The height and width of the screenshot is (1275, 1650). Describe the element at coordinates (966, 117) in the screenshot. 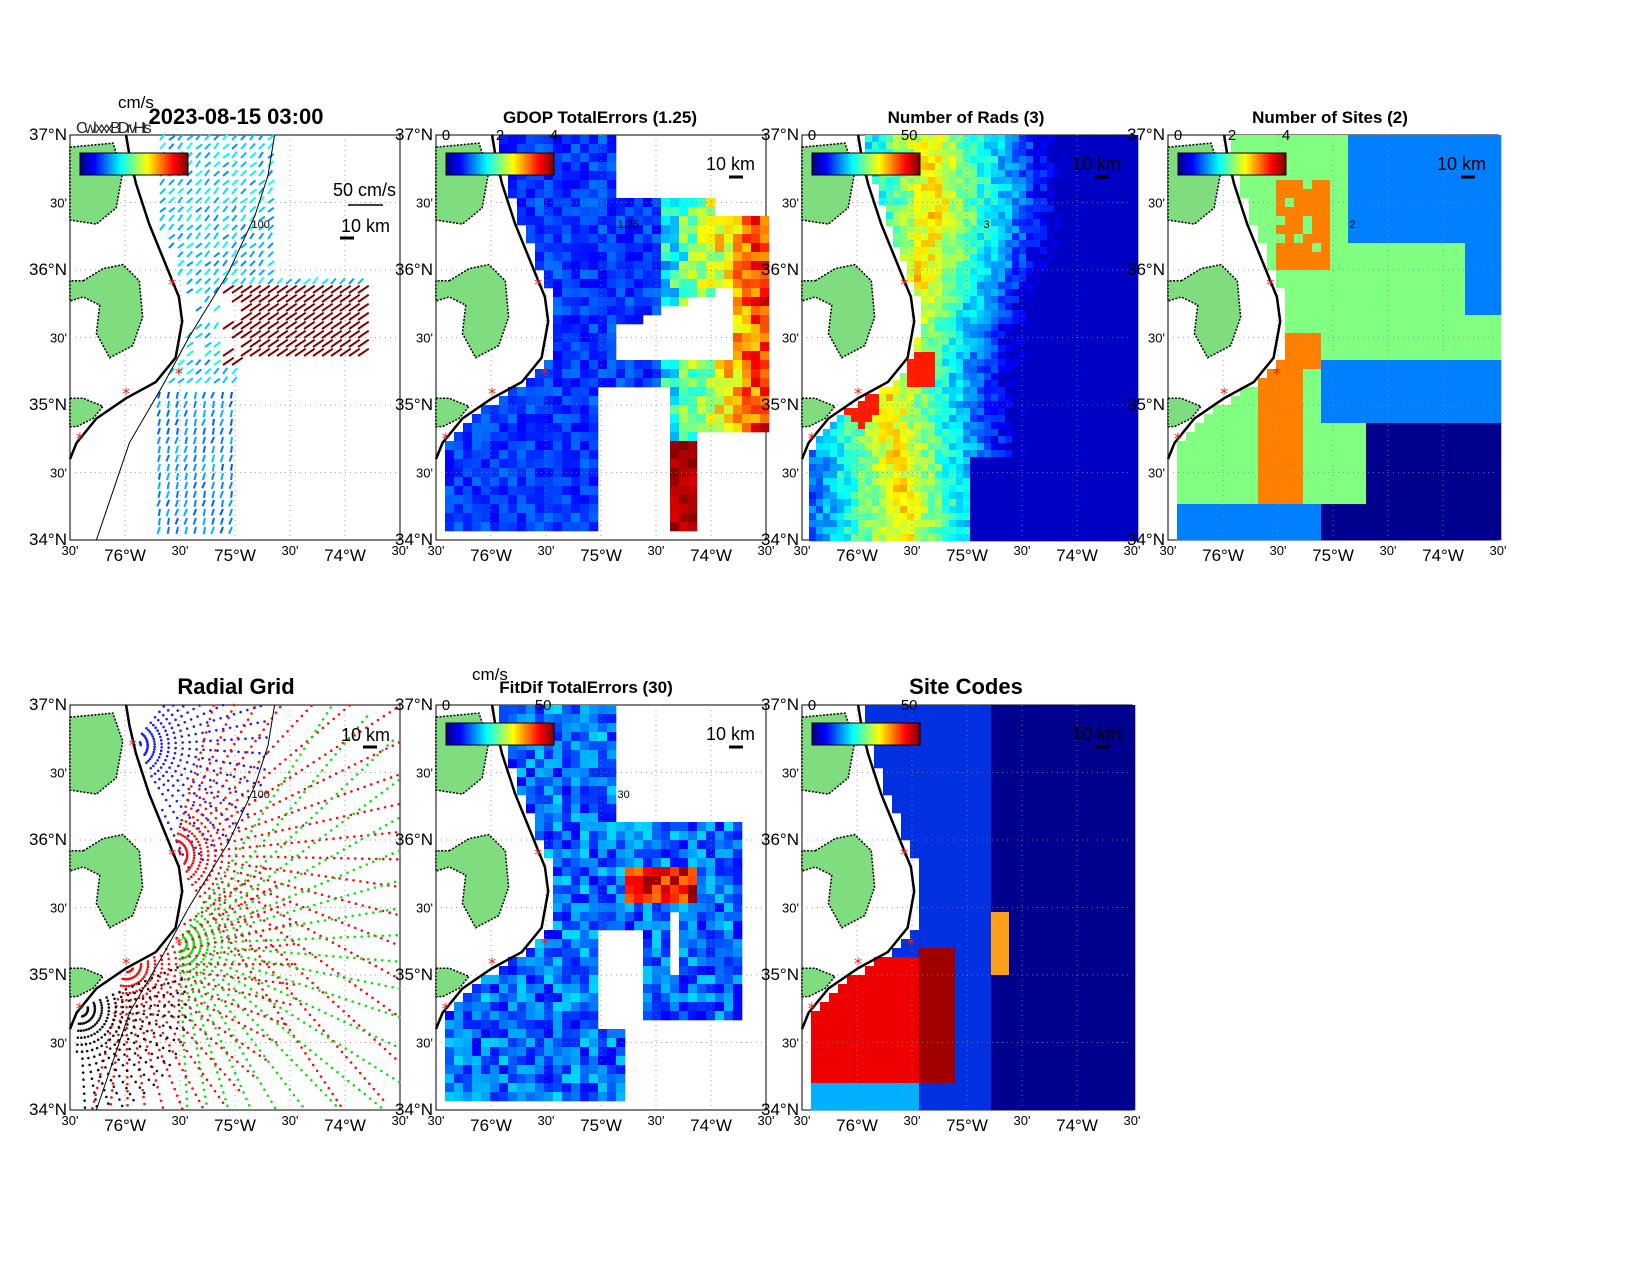

I see `panel-title: Number of Rads (3)` at that location.